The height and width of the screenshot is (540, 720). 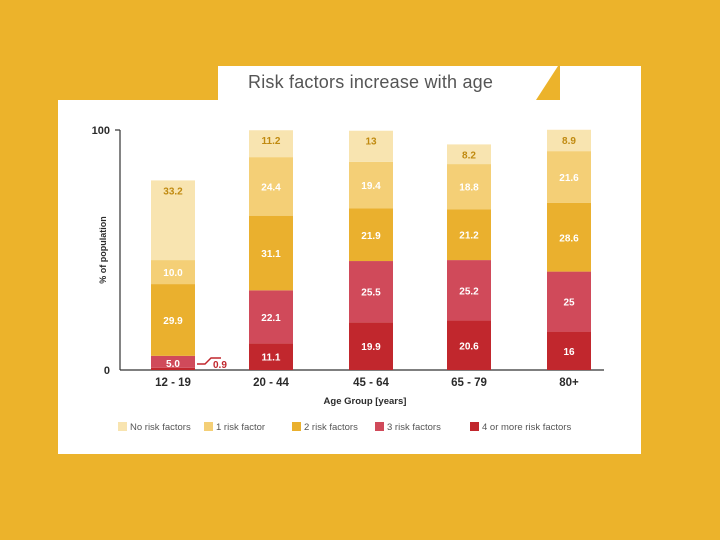 I want to click on y-axis-label: % of population, so click(x=103, y=250).